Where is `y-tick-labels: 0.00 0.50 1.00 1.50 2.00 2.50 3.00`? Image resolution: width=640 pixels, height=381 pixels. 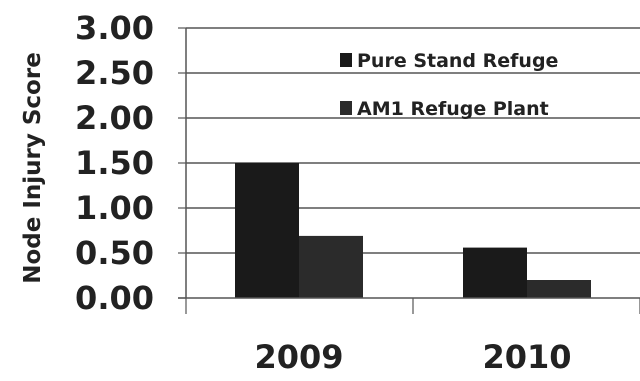 y-tick-labels: 0.00 0.50 1.00 1.50 2.00 2.50 3.00 is located at coordinates (114, 163).